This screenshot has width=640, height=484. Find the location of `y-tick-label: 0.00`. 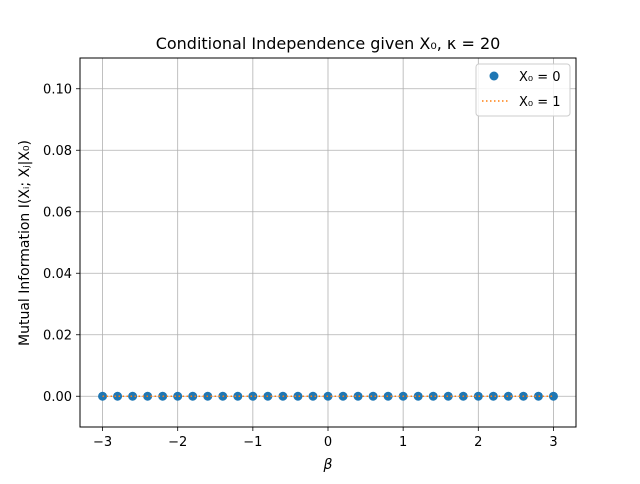

y-tick-label: 0.00 is located at coordinates (57, 397).